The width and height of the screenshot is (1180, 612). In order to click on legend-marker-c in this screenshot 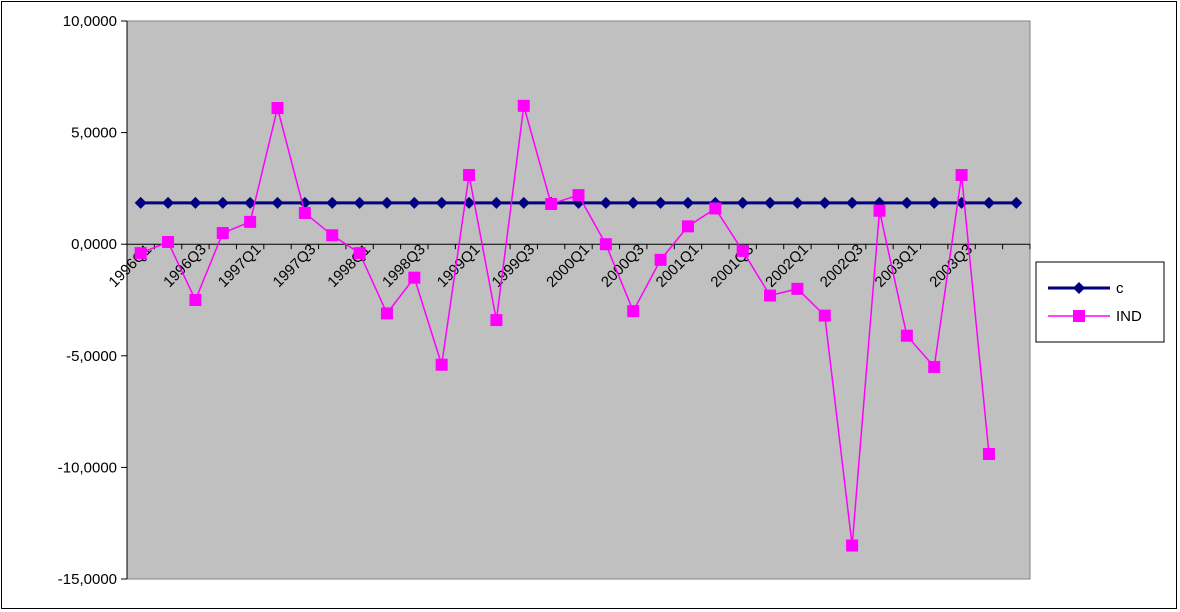, I will do `click(1079, 288)`.